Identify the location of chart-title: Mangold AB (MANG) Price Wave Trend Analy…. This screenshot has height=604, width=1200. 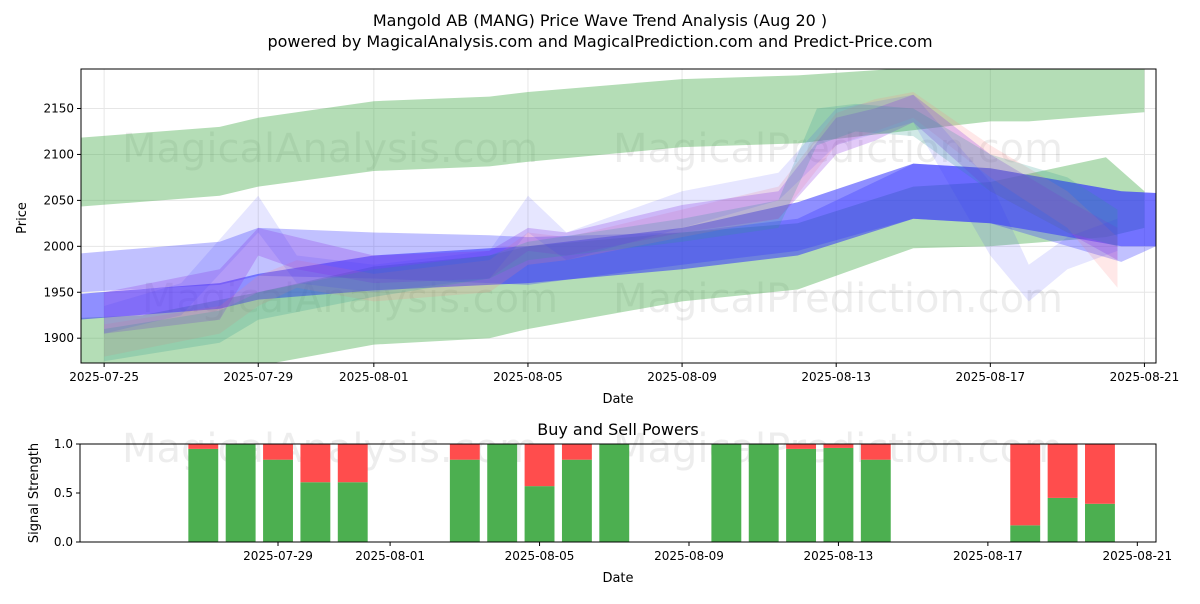
(600, 20).